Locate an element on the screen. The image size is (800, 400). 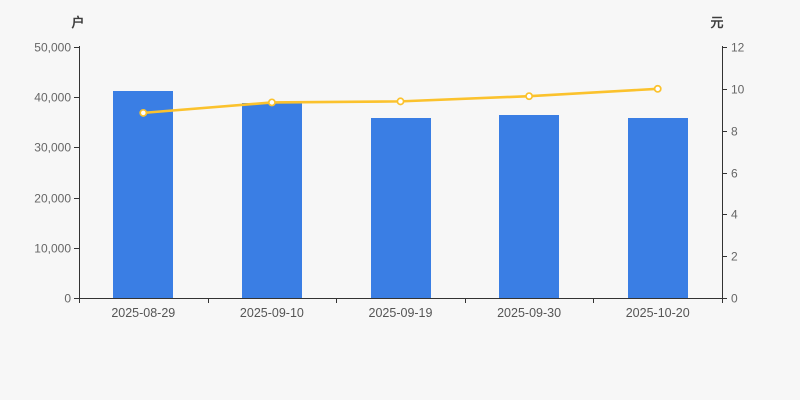
x-axis-label-2025-09-10: 2025-09-10 is located at coordinates (272, 313).